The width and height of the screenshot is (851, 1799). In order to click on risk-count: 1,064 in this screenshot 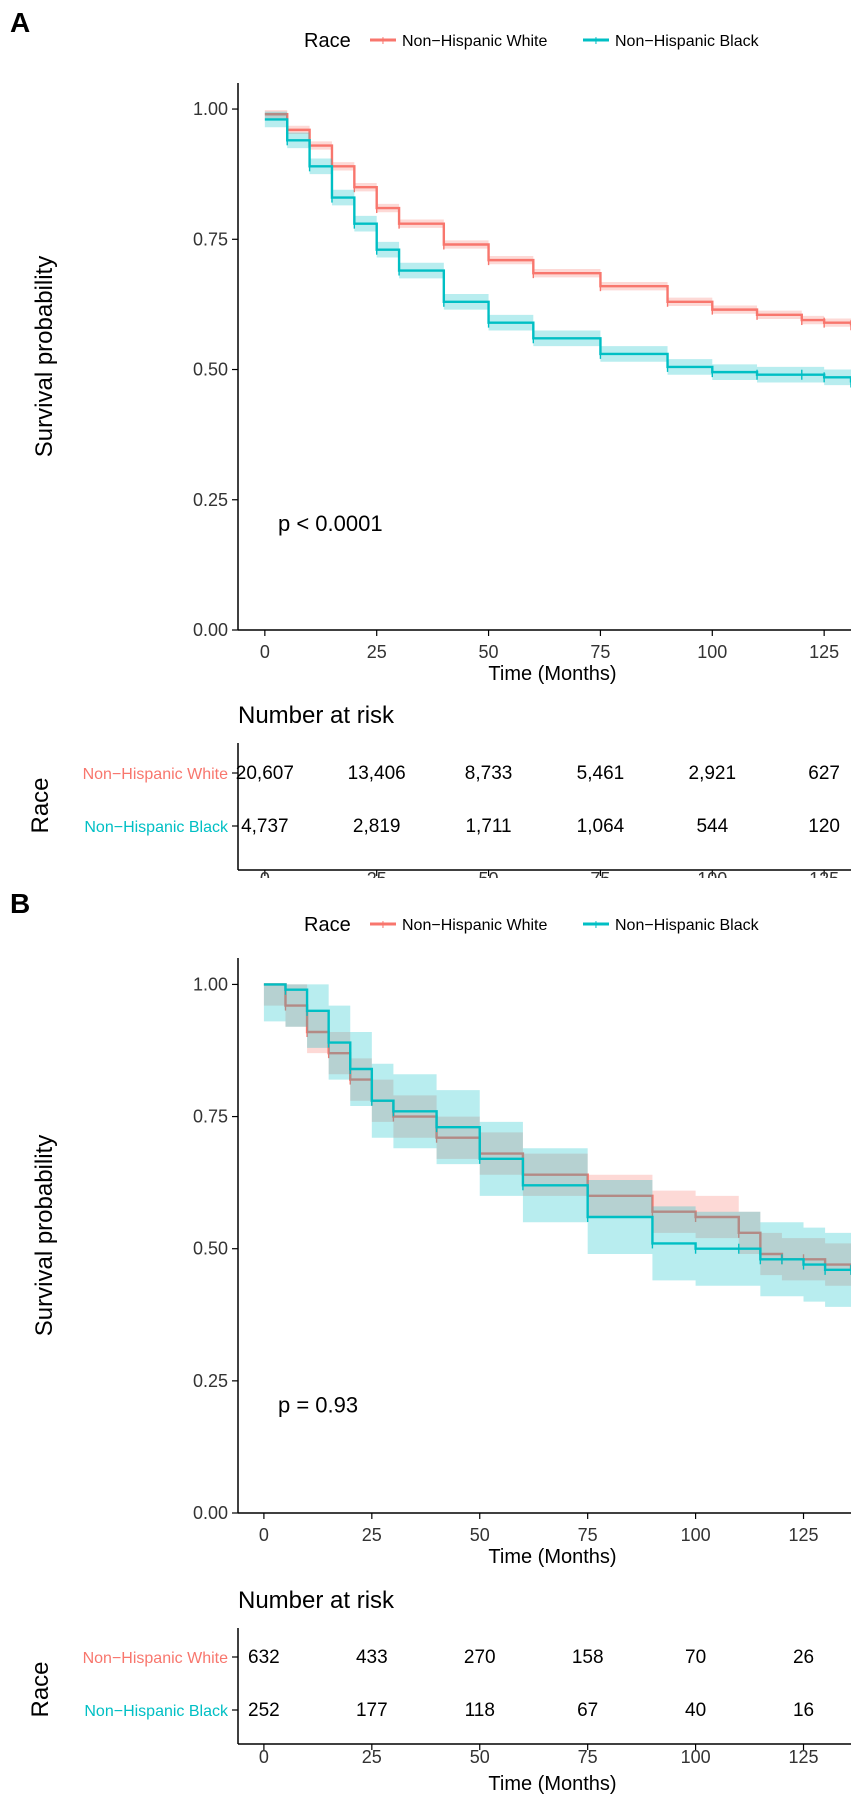, I will do `click(601, 826)`.